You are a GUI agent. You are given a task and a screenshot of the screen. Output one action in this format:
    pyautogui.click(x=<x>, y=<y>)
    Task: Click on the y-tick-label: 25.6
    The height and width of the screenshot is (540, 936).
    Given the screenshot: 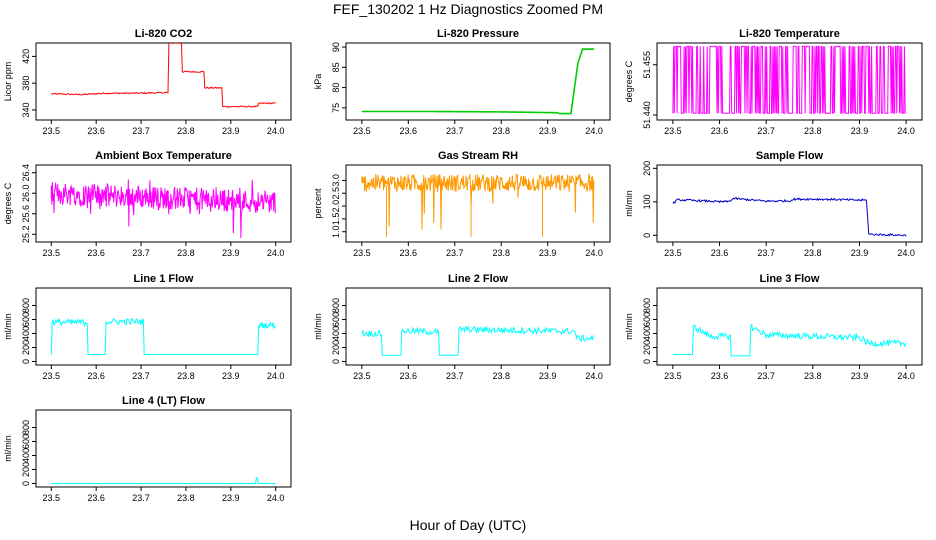 What is the action you would take?
    pyautogui.click(x=26, y=214)
    